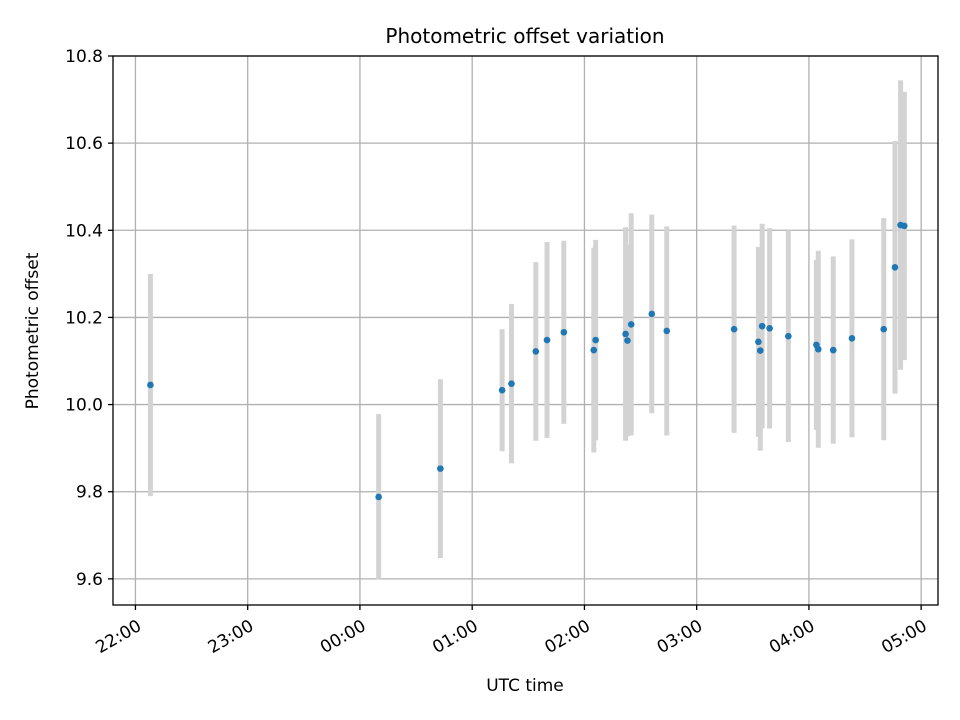 This screenshot has width=960, height=720. What do you see at coordinates (525, 686) in the screenshot?
I see `x-axis-title: UTC time` at bounding box center [525, 686].